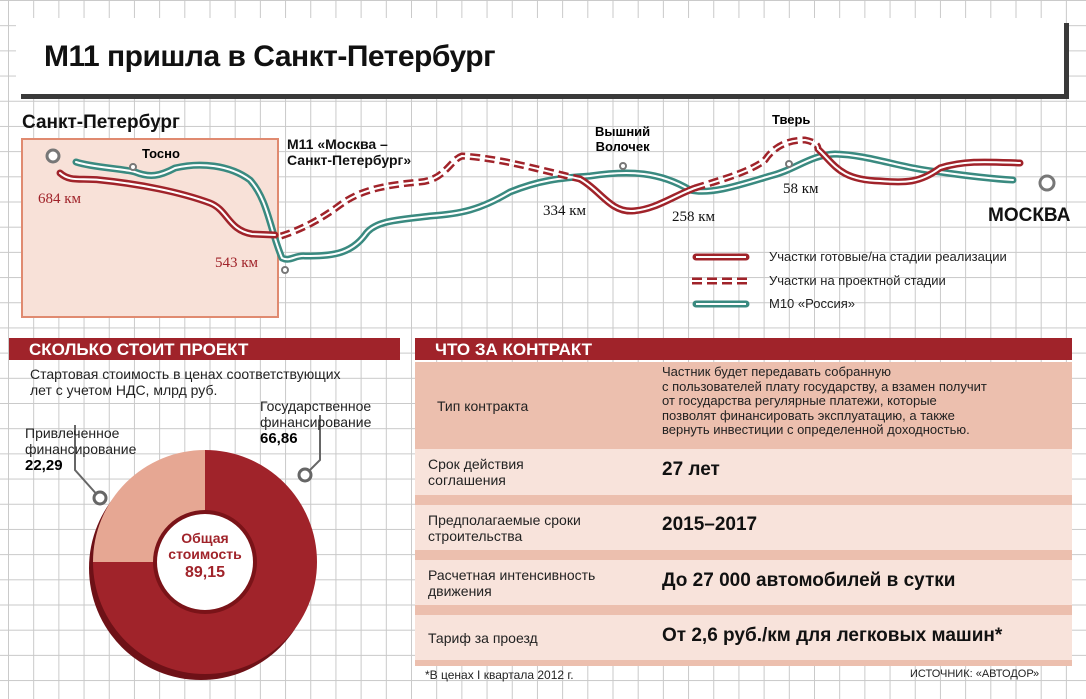 The image size is (1086, 699). Describe the element at coordinates (888, 256) in the screenshot. I see `legend-ready: Участки готовые/на стадии реализации` at that location.